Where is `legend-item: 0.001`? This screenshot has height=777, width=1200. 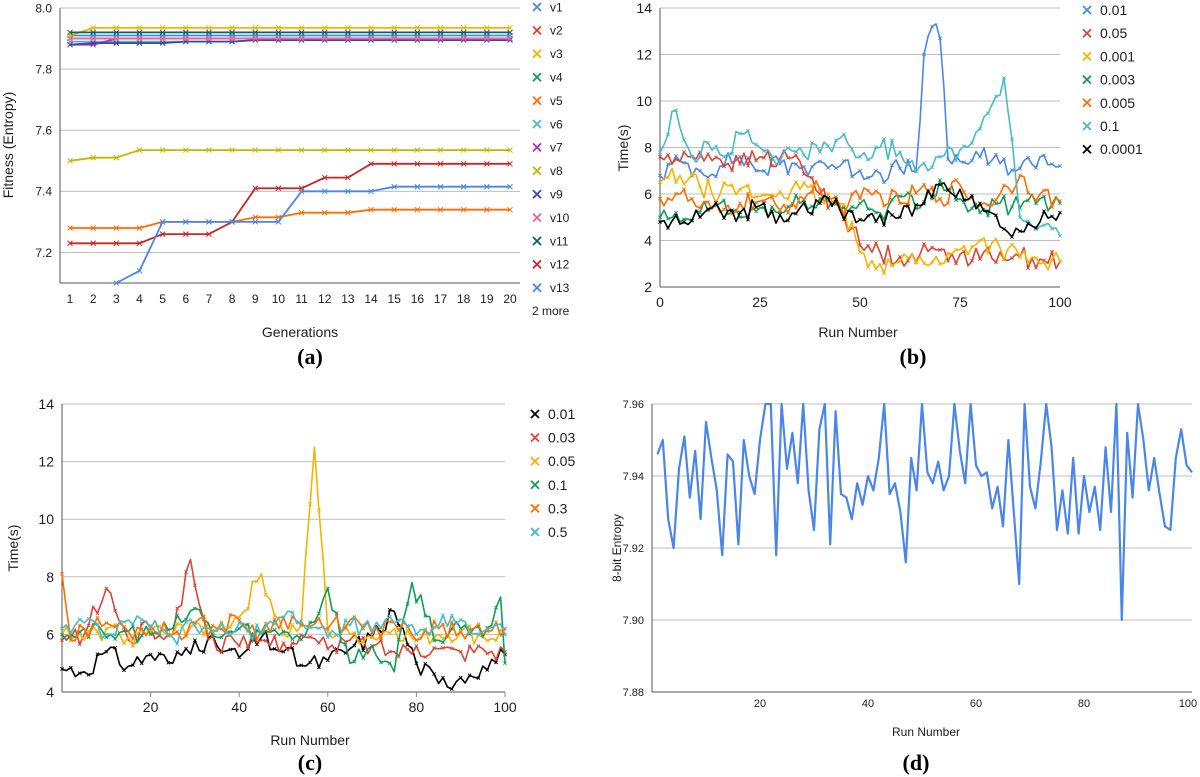
legend-item: 0.001 is located at coordinates (1108, 56).